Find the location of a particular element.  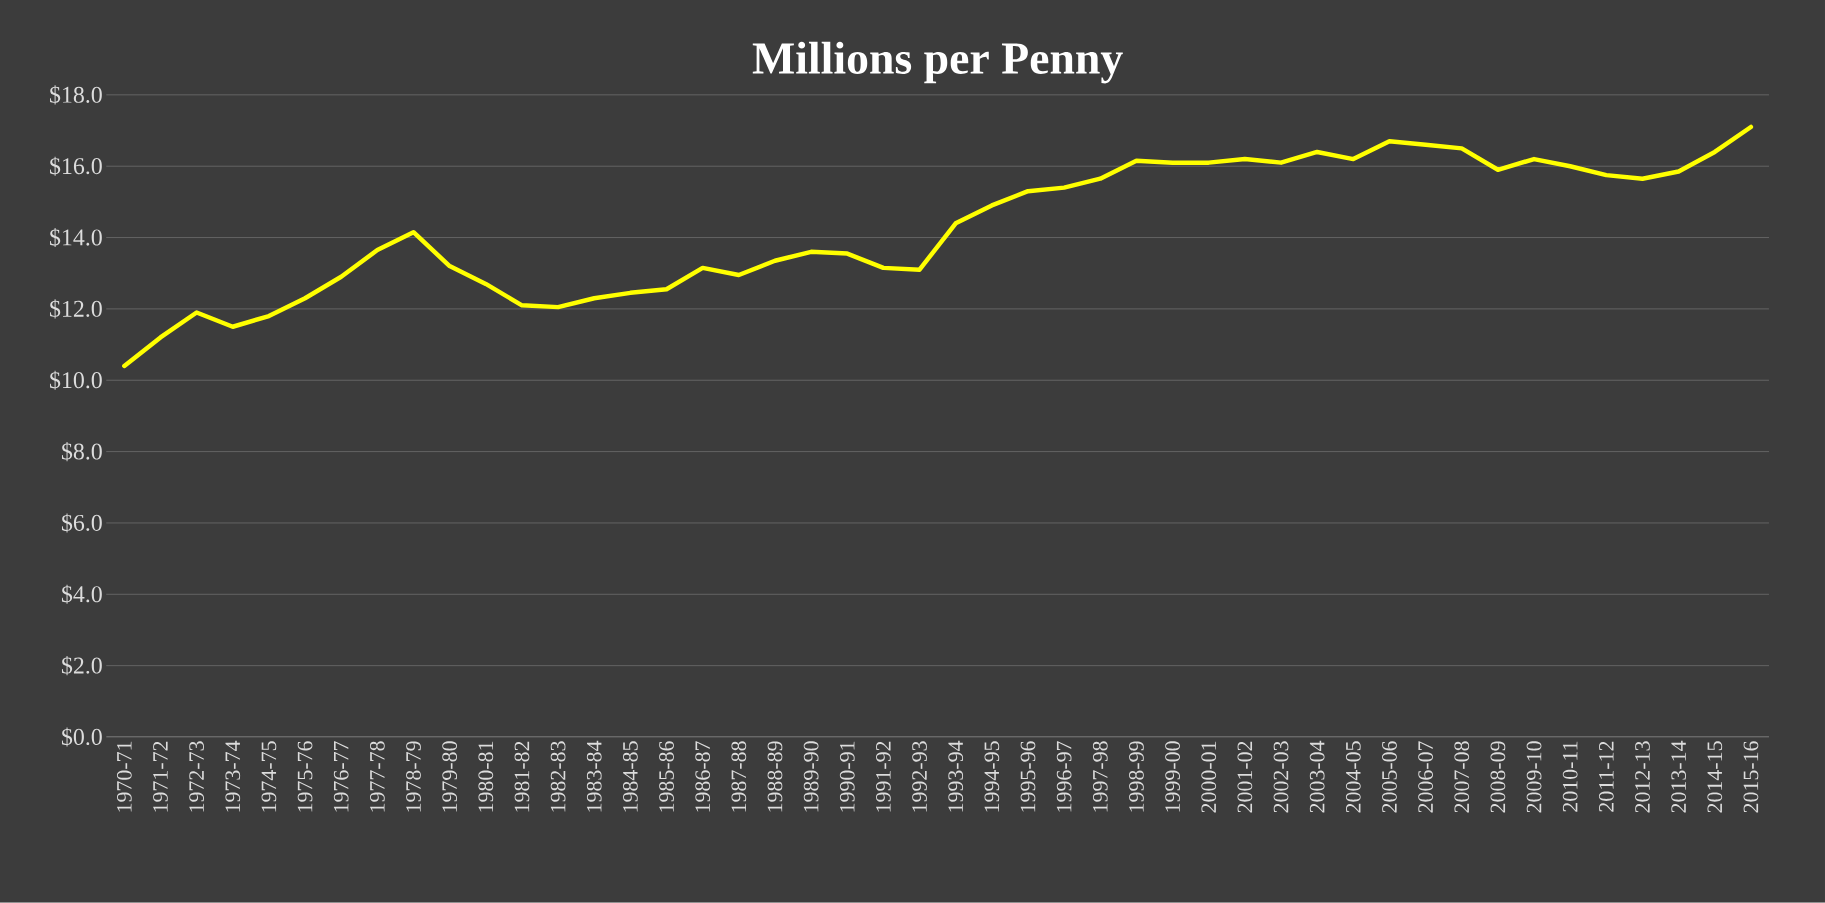

y-tick-label: $4.0 is located at coordinates (81, 594).